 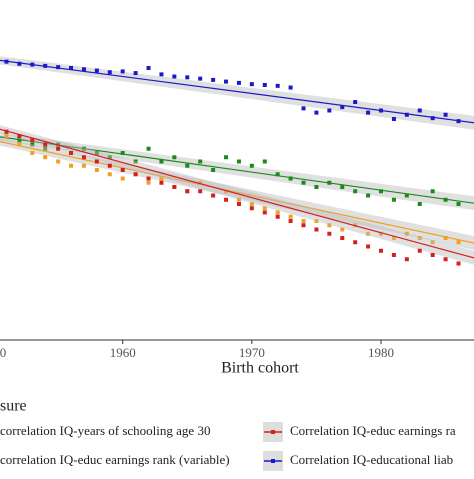 What do you see at coordinates (260, 368) in the screenshot?
I see `x-axis-title: Birth cohort` at bounding box center [260, 368].